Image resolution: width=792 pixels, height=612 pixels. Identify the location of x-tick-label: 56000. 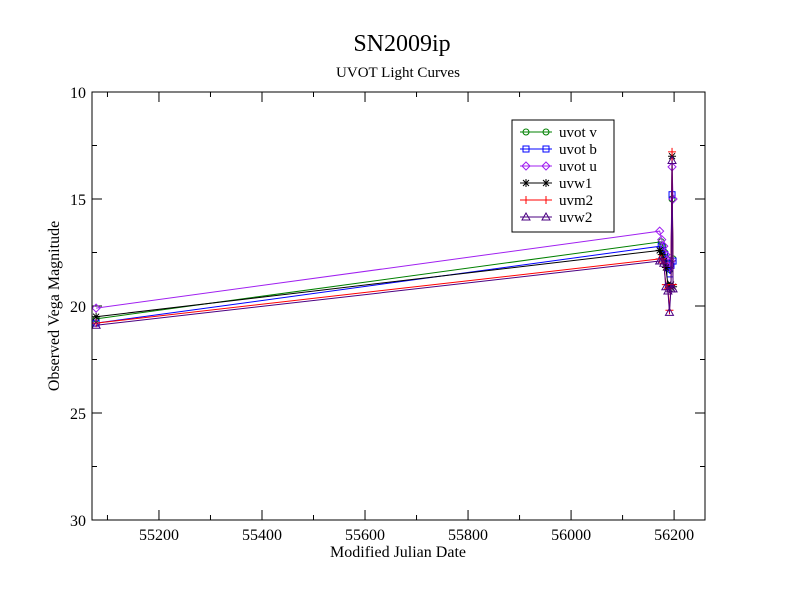
(571, 535).